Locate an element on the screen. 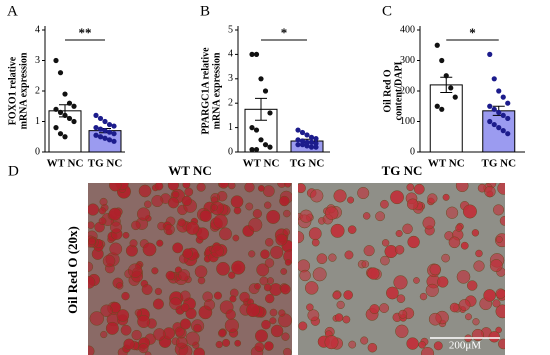 Image resolution: width=550 pixels, height=355 pixels. scale-bar-label: 200μM is located at coordinates (465, 346).